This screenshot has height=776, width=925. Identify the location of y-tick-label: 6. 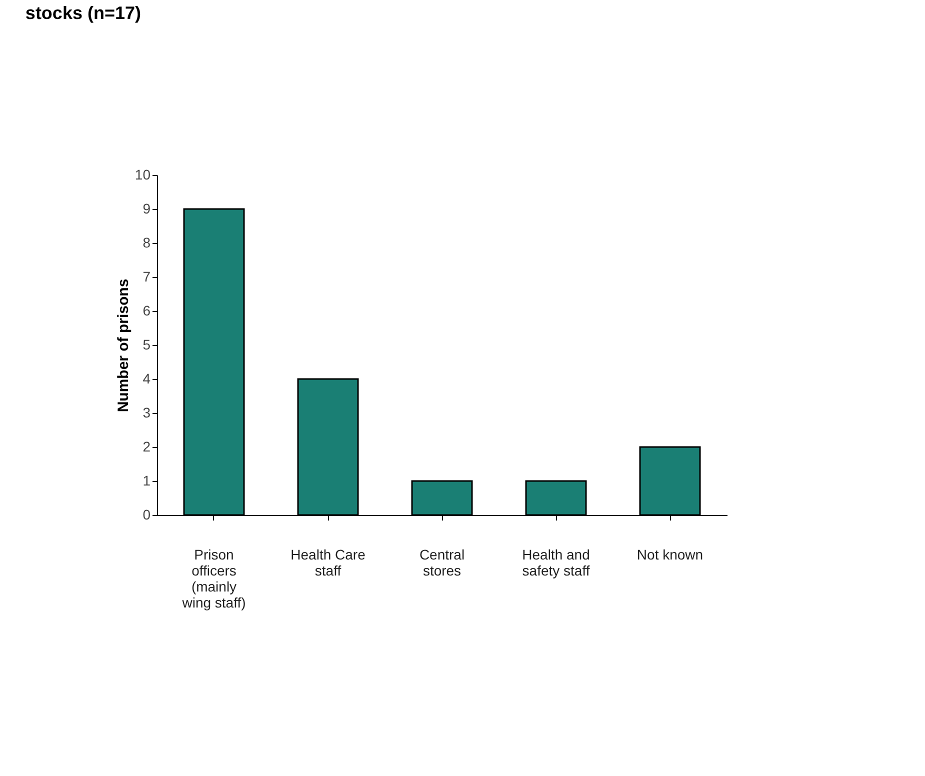
(146, 310).